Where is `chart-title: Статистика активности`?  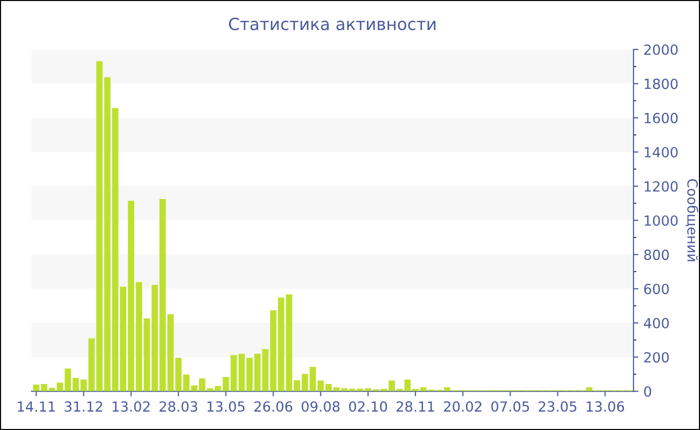 chart-title: Статистика активности is located at coordinates (332, 24).